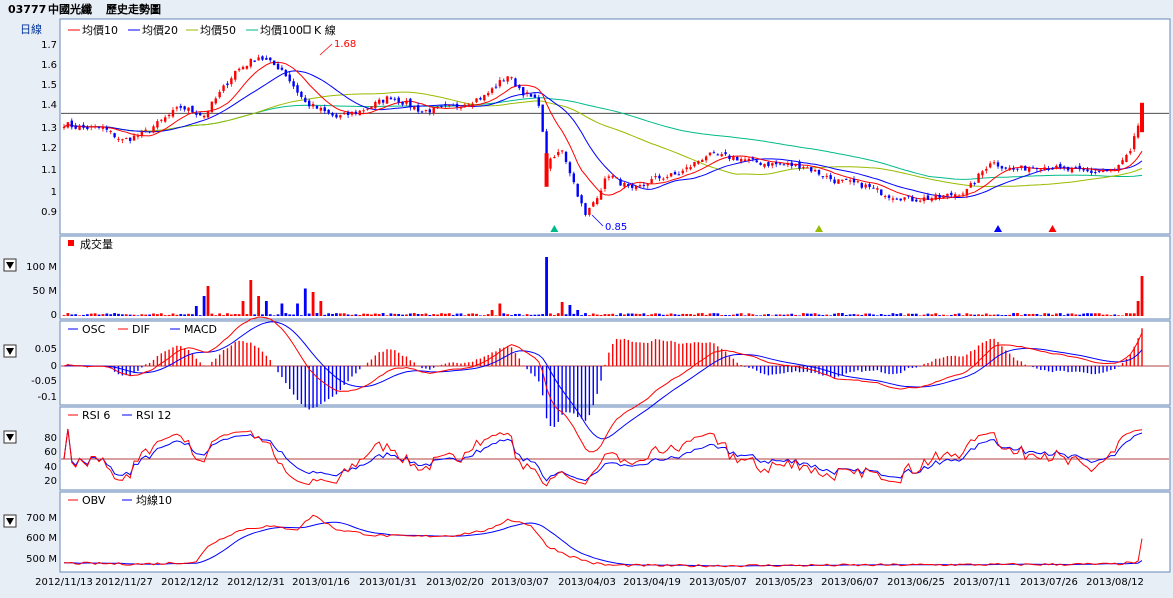 Image resolution: width=1173 pixels, height=598 pixels. I want to click on x-tick: 2013/07/11, so click(982, 582).